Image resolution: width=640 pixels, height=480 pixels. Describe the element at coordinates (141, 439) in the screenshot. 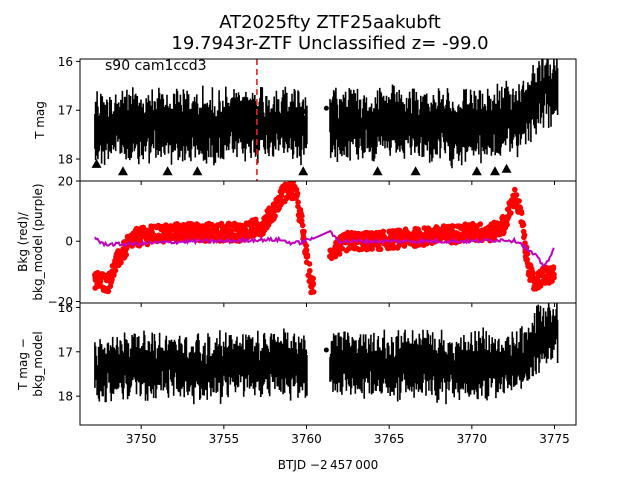

I see `x-tick-label: 3750` at that location.